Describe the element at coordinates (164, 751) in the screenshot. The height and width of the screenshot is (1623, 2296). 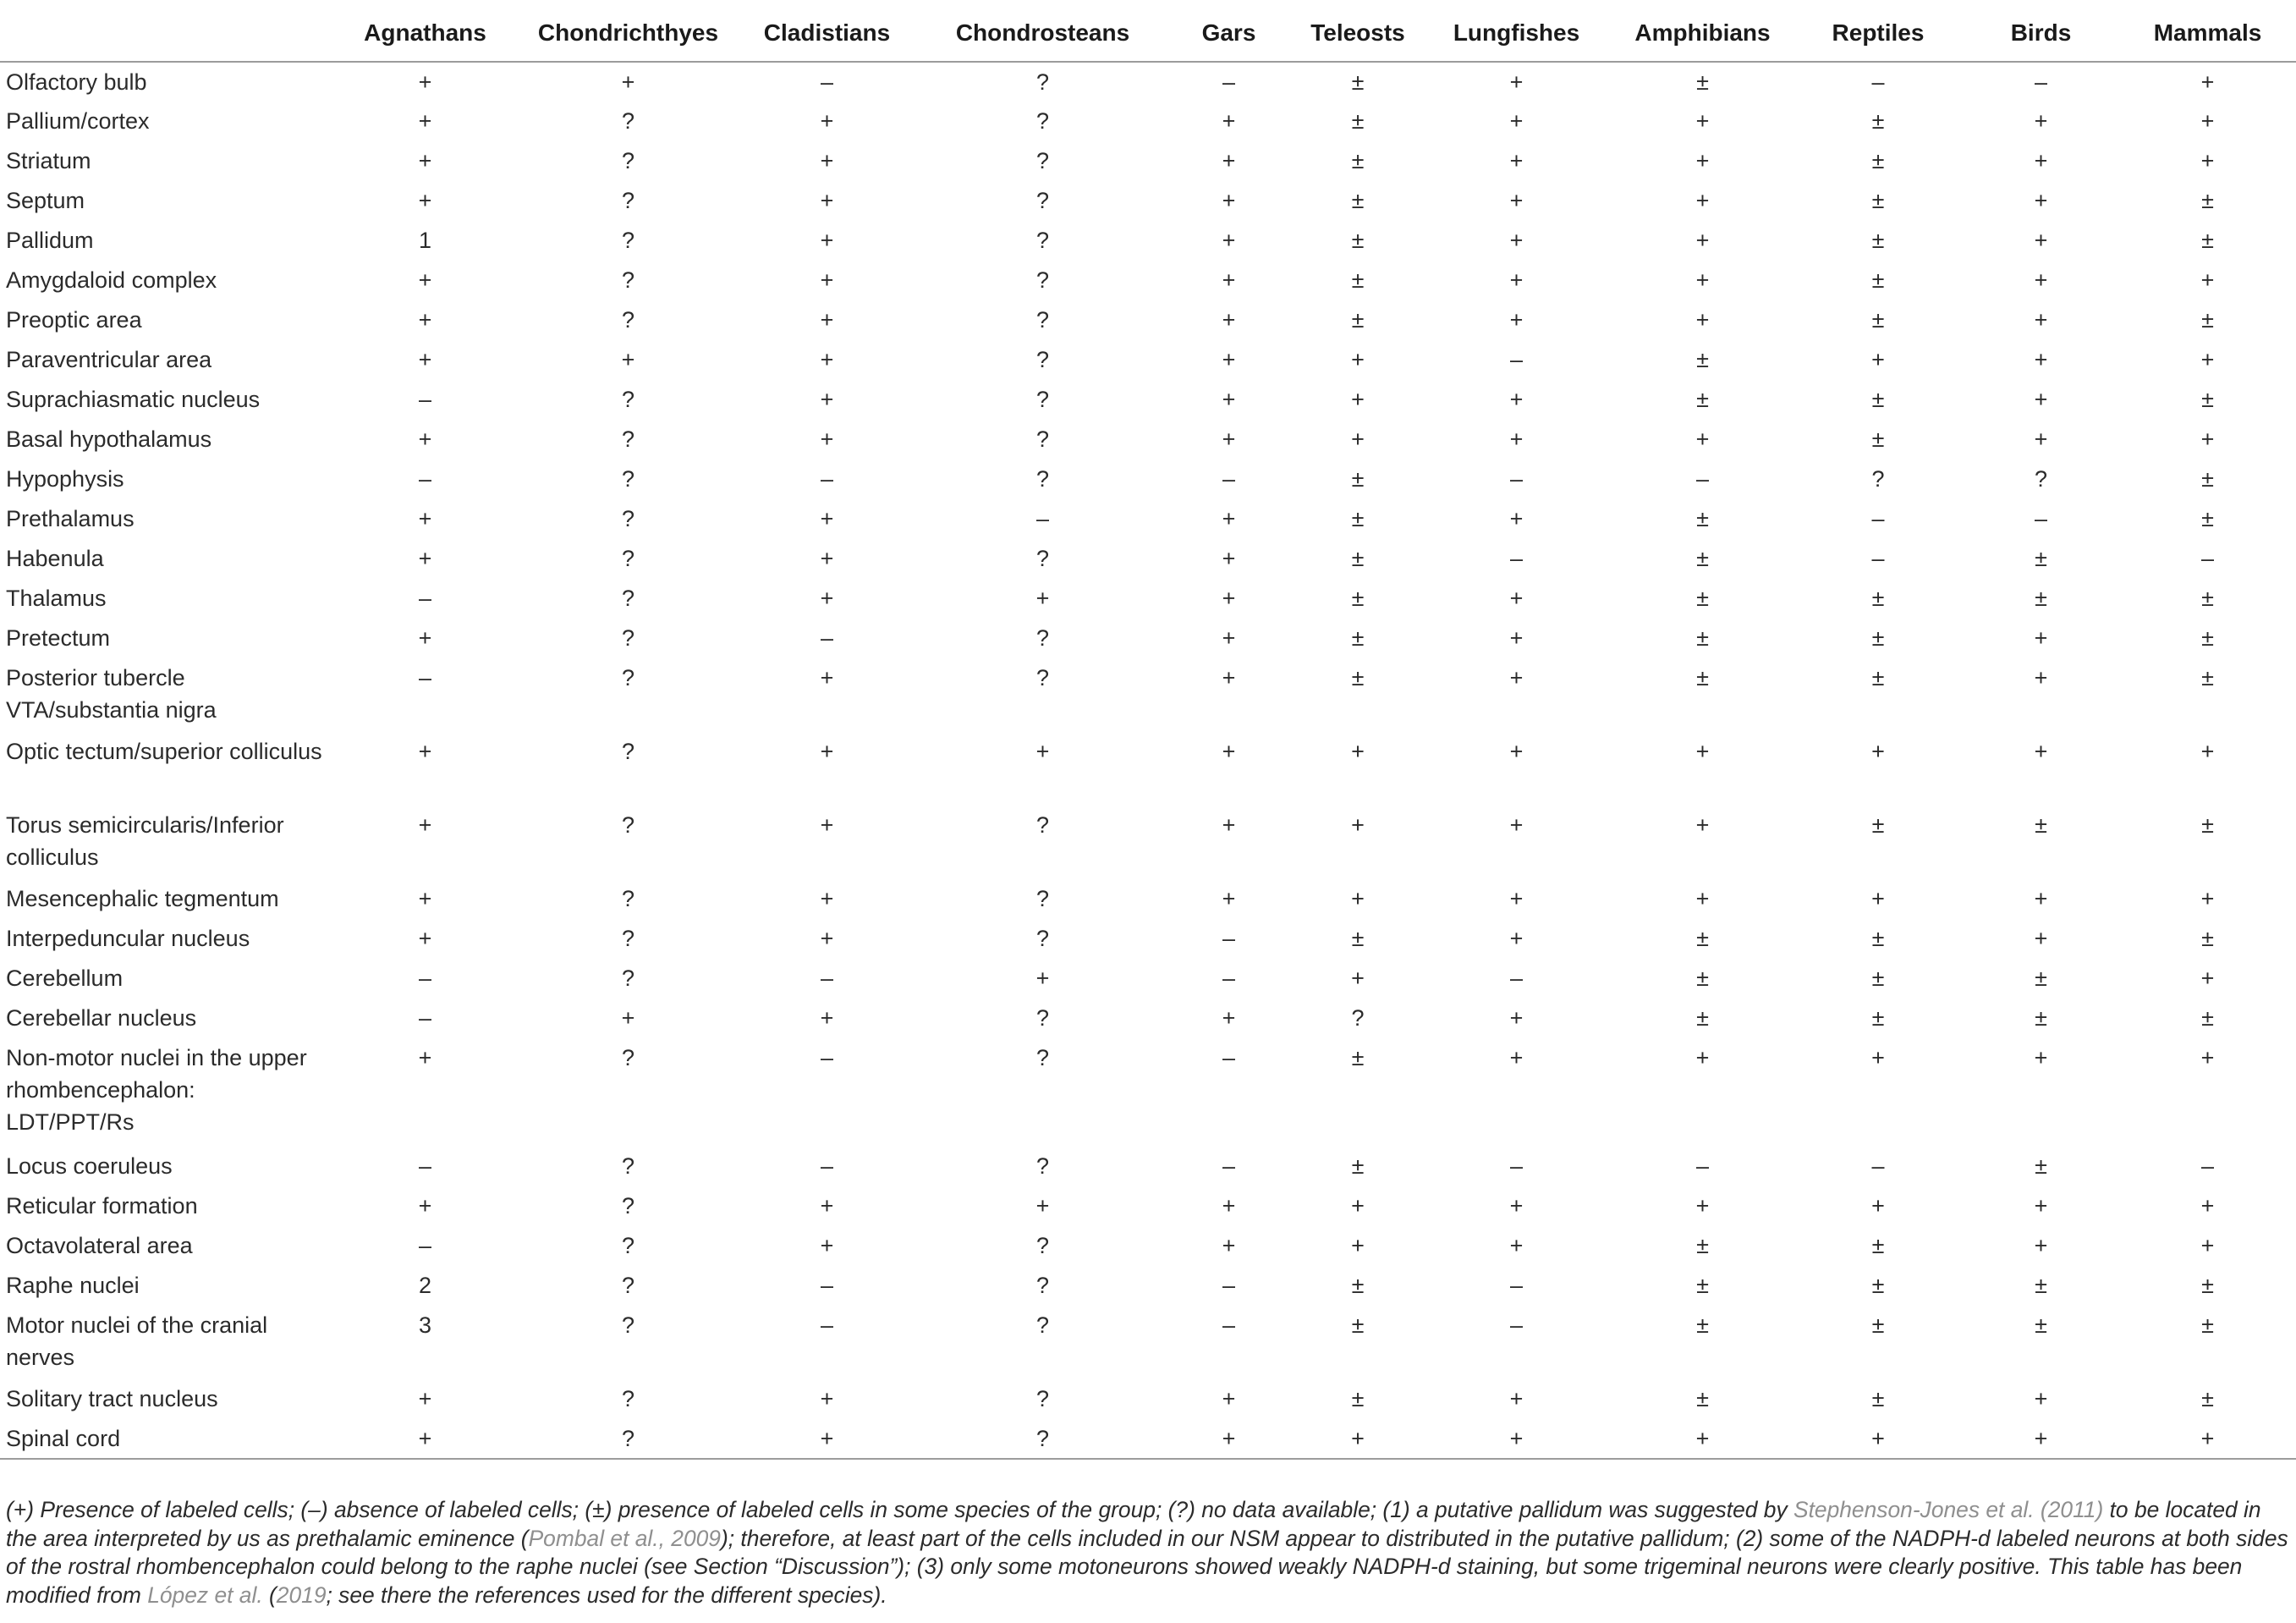
I see `row-label: Optic tectum/superior colliculus` at that location.